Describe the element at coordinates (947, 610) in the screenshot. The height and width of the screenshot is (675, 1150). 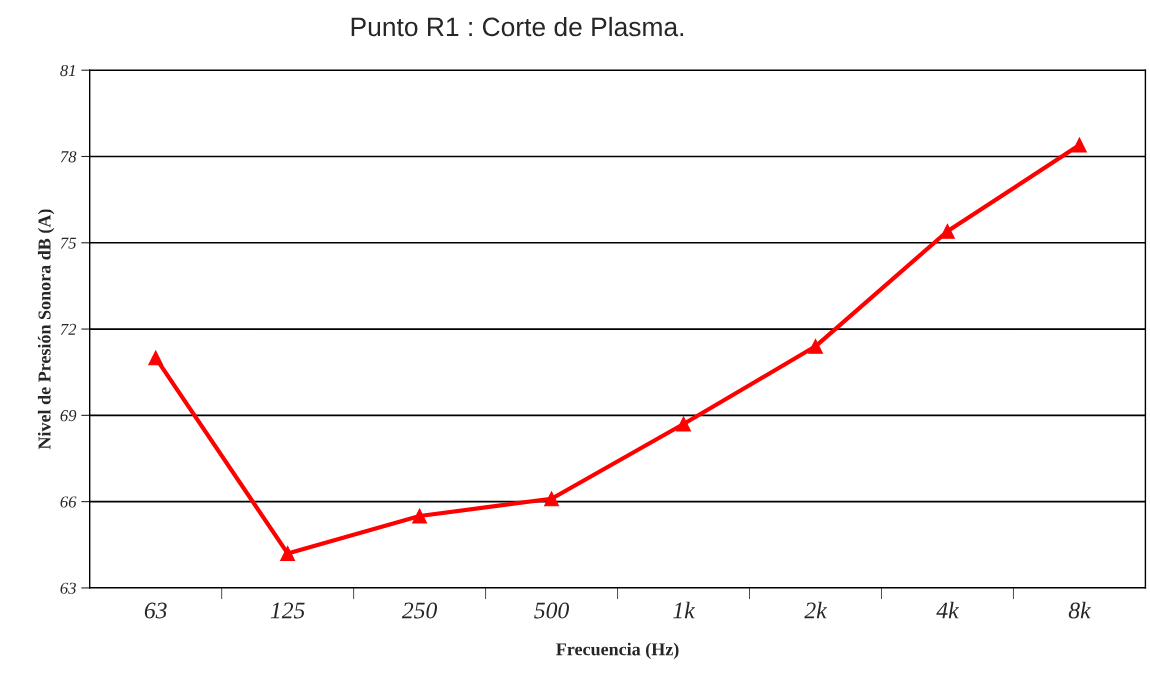
I see `x-tick-label: 4k` at that location.